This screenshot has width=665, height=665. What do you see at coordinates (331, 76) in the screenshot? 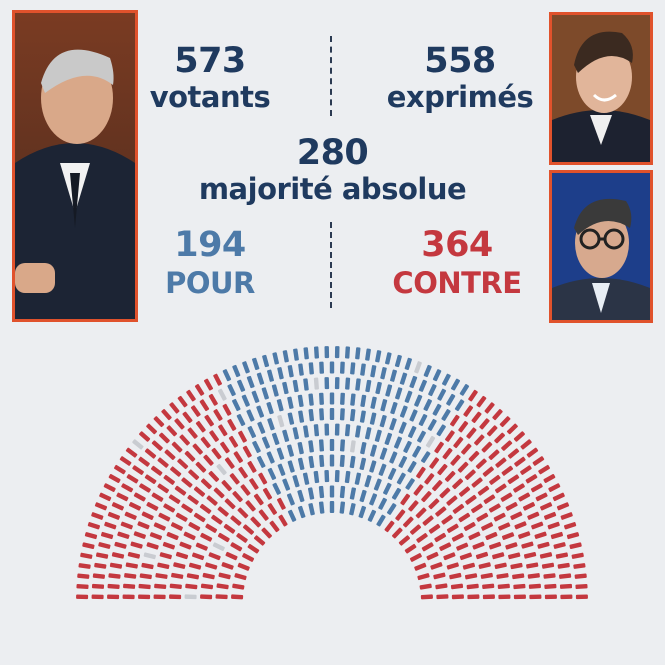
I see `divider-top` at bounding box center [331, 76].